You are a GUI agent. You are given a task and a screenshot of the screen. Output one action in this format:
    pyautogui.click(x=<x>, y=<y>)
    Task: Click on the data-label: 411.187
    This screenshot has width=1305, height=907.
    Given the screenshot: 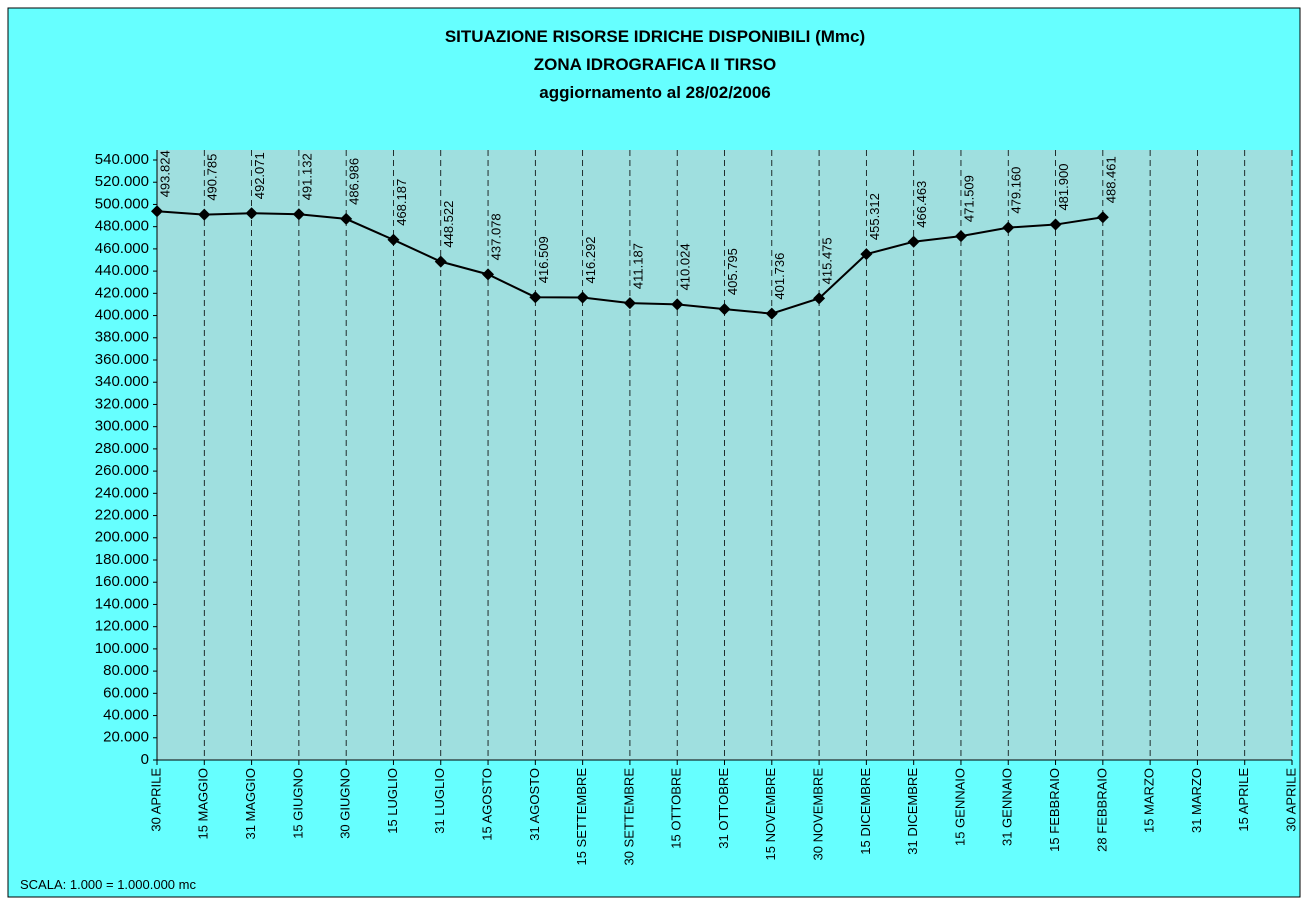 What is the action you would take?
    pyautogui.click(x=637, y=266)
    